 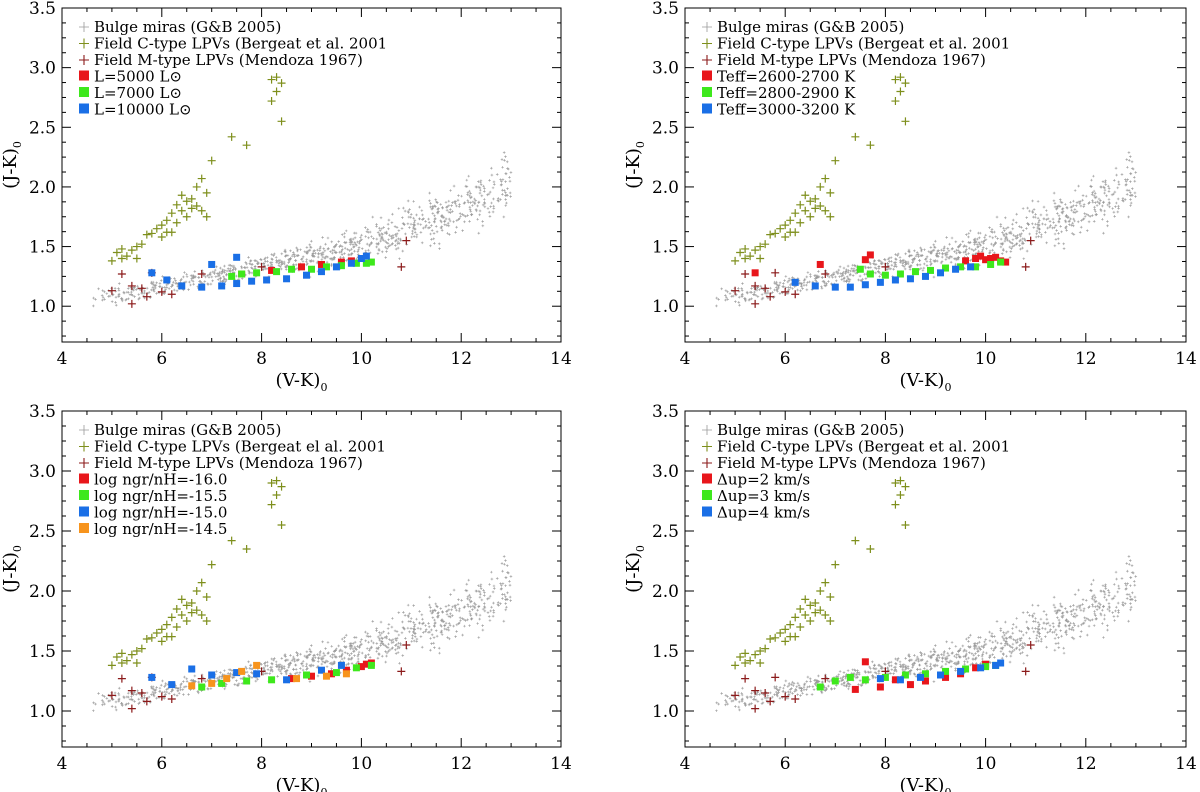 I want to click on y-axis-label: (J-K)0, so click(x=12, y=165).